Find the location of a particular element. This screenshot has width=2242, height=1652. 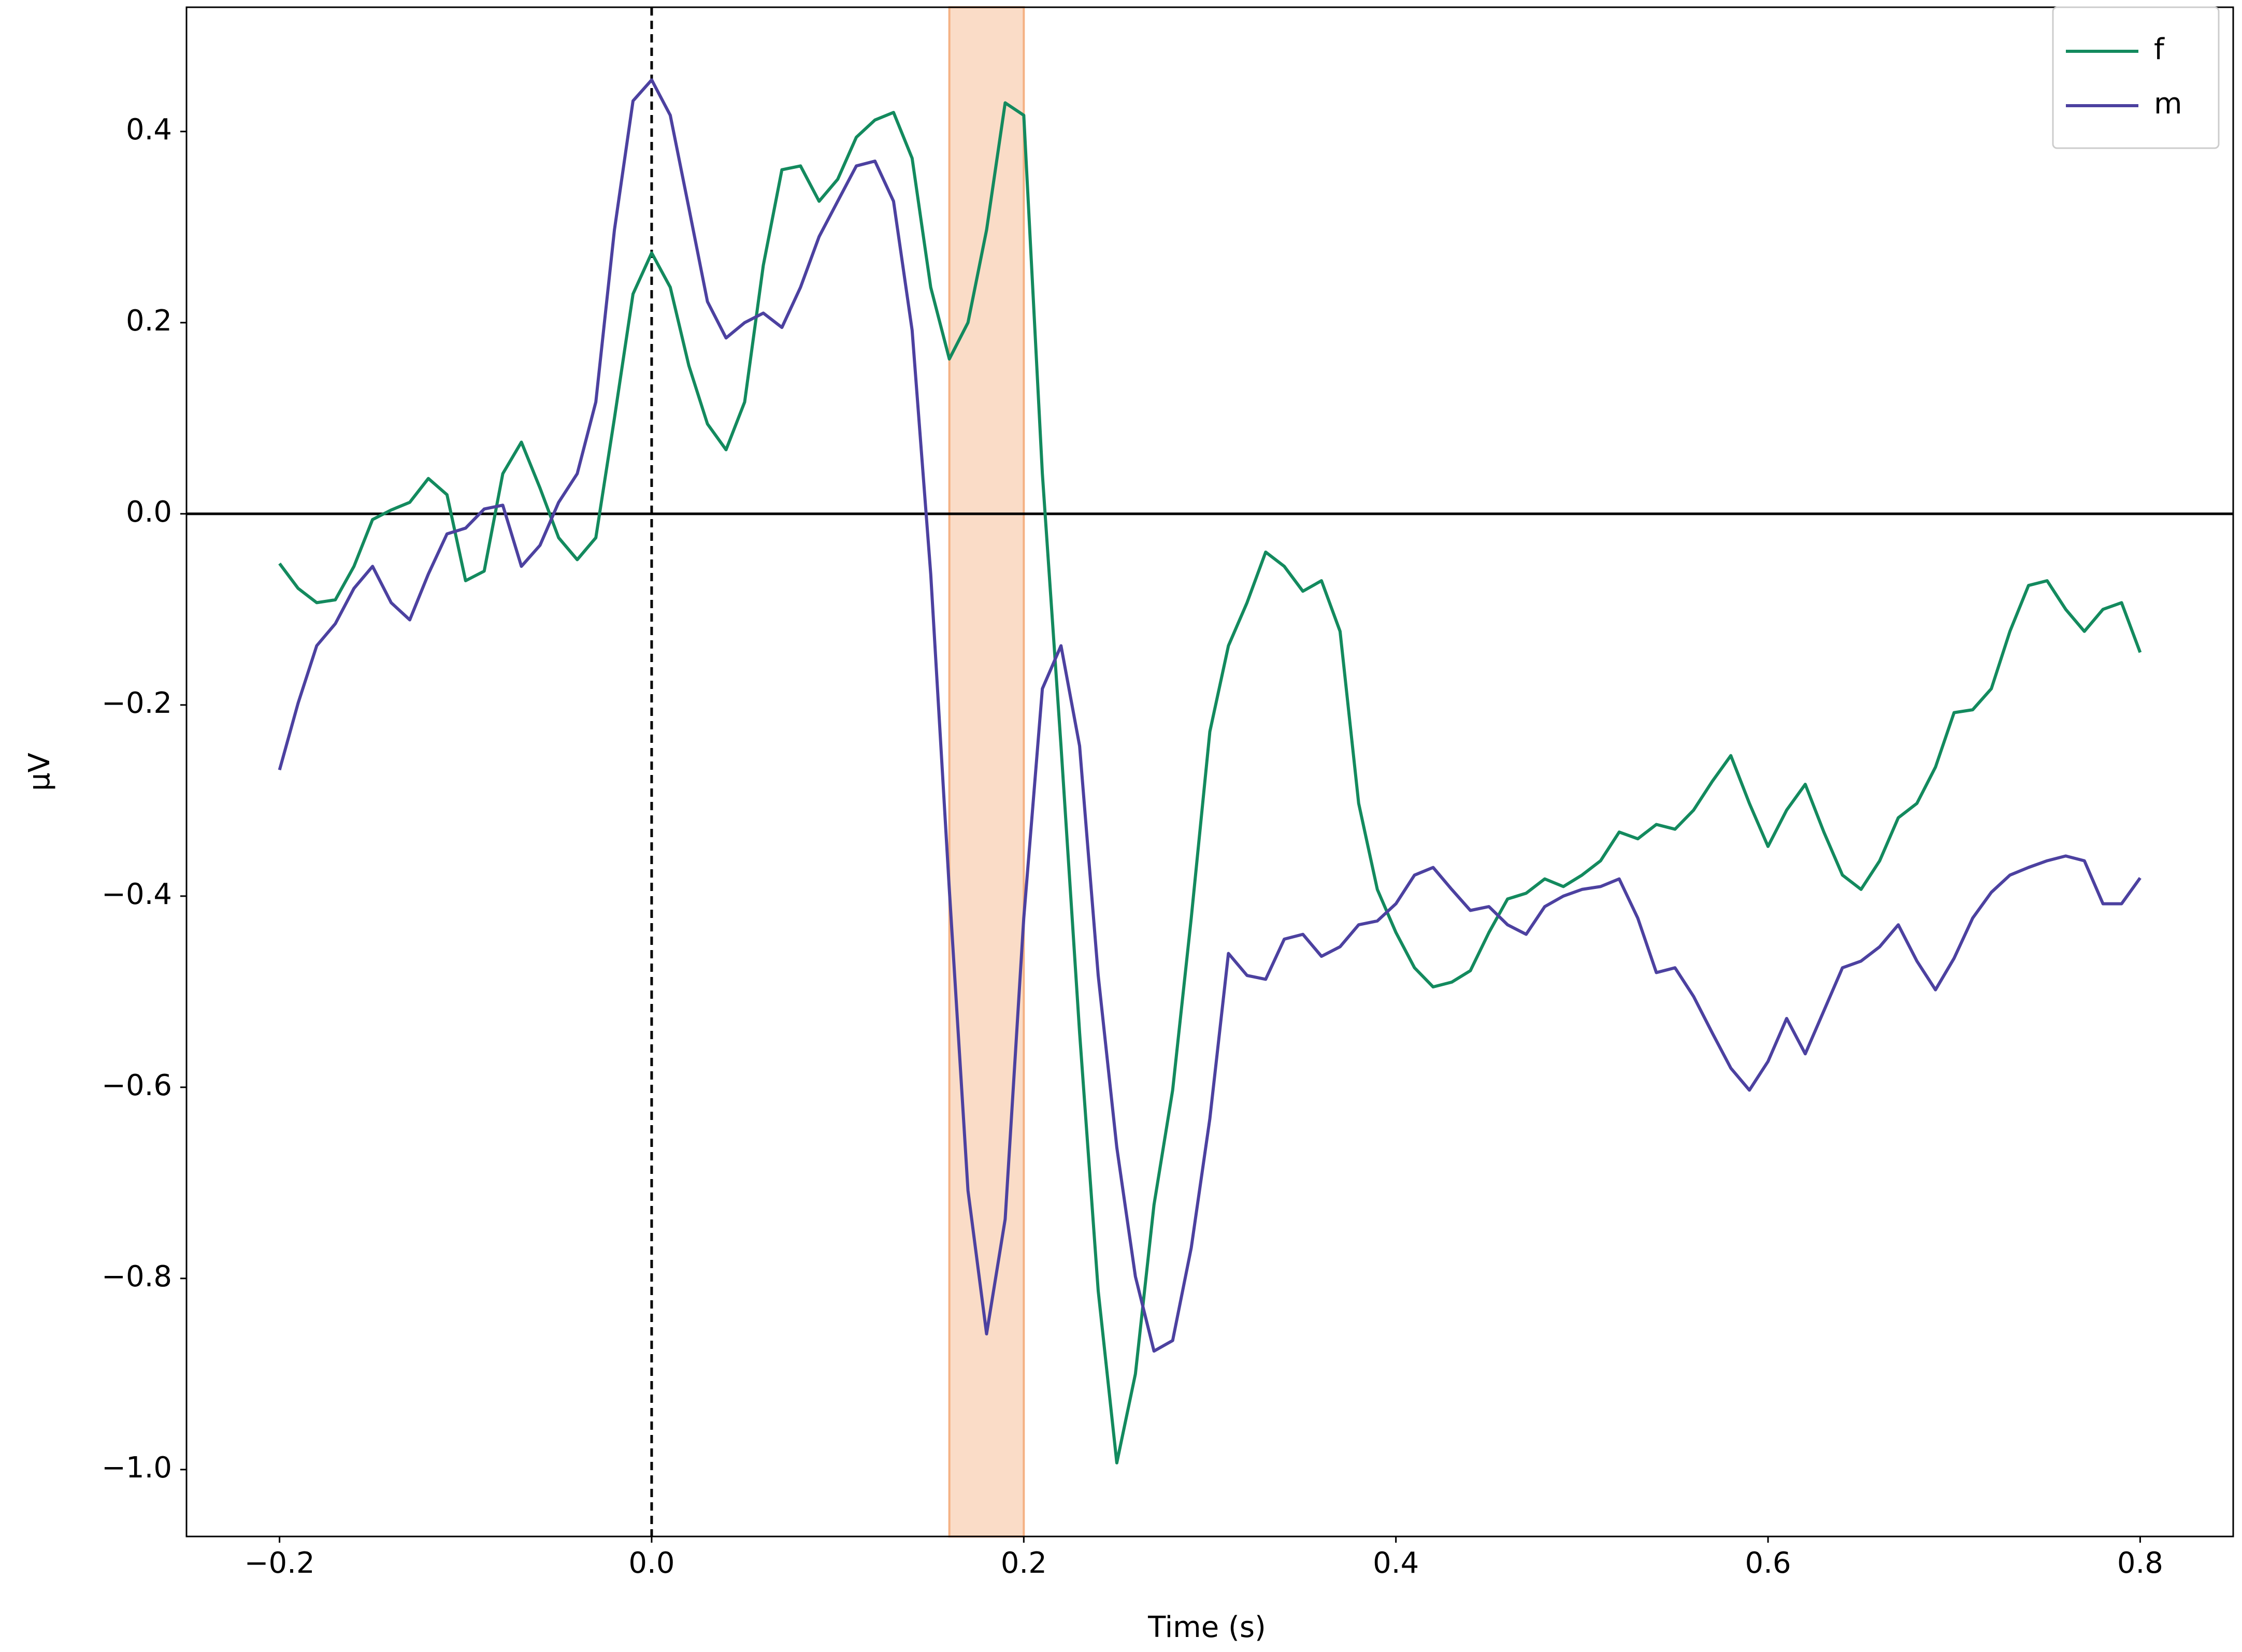

y-tick-label: −0.2 is located at coordinates (137, 703).